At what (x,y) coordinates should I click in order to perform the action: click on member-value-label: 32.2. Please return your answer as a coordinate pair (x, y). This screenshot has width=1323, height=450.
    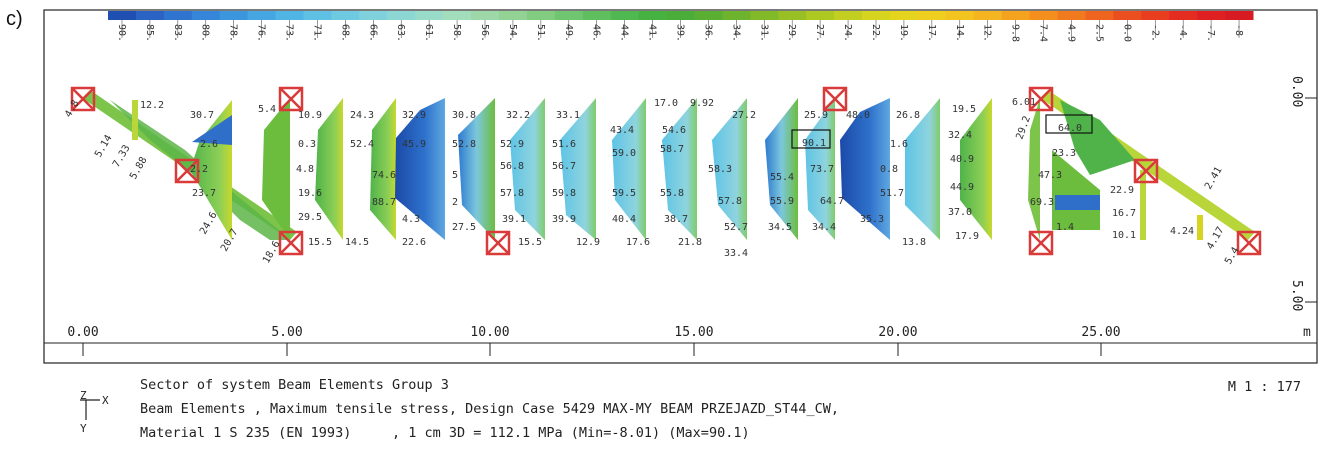
    Looking at the image, I should click on (518, 115).